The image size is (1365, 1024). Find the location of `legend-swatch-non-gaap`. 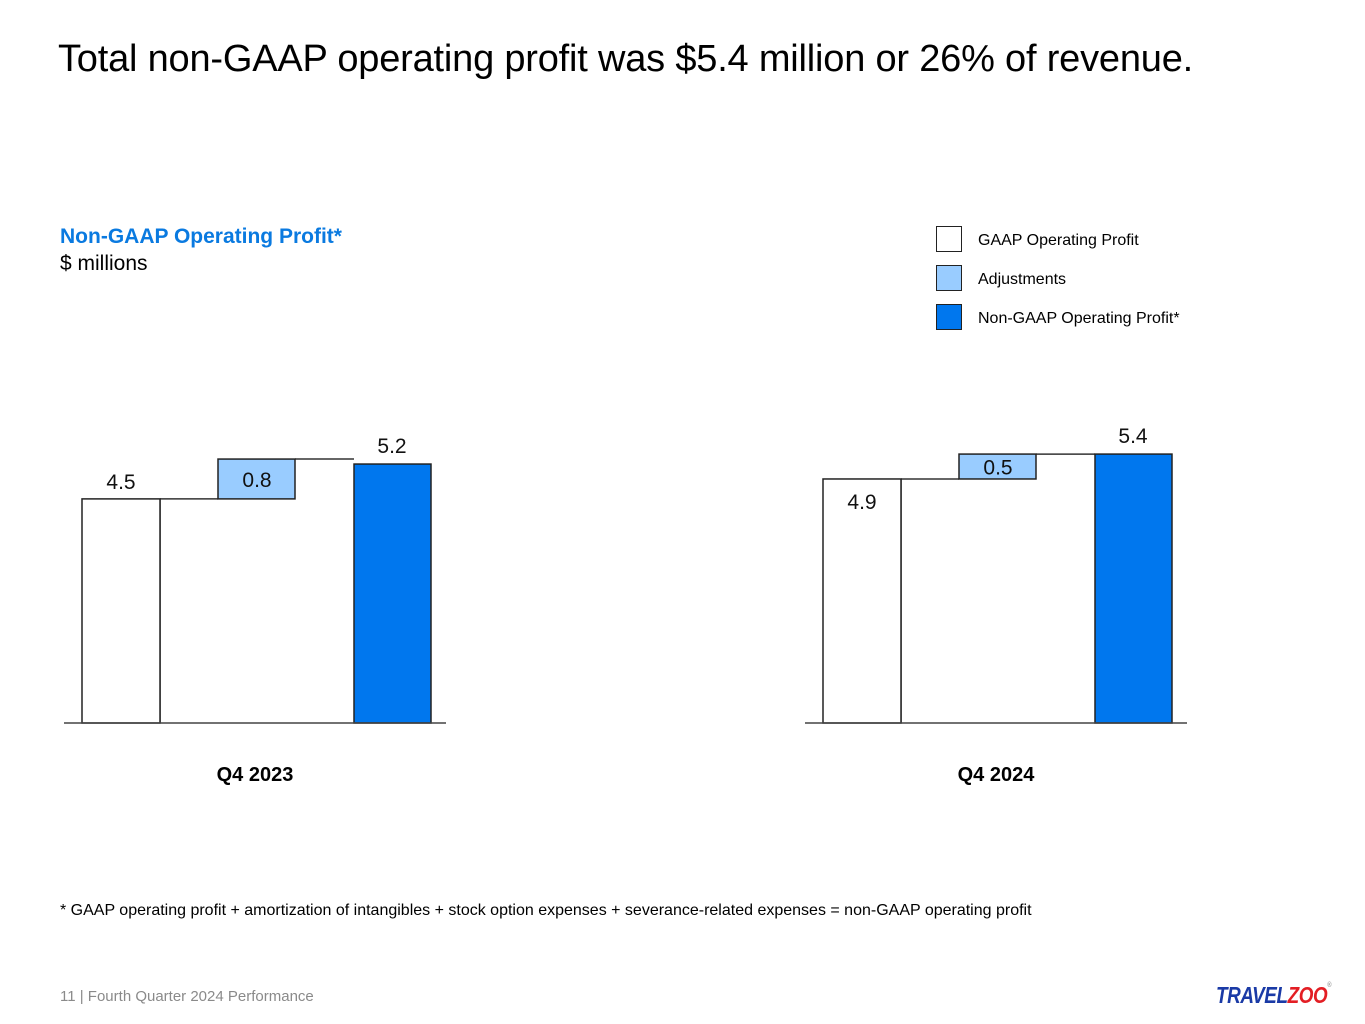

legend-swatch-non-gaap is located at coordinates (949, 317).